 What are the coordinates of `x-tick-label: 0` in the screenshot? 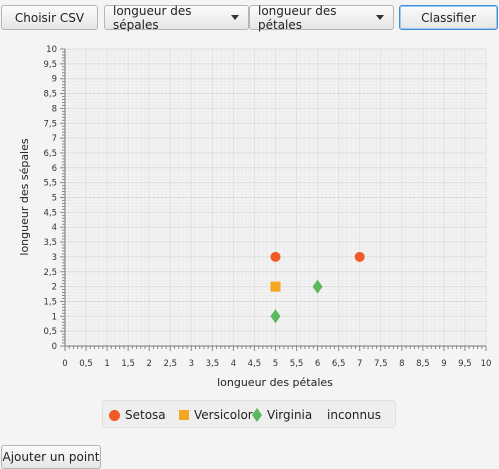 It's located at (64, 364).